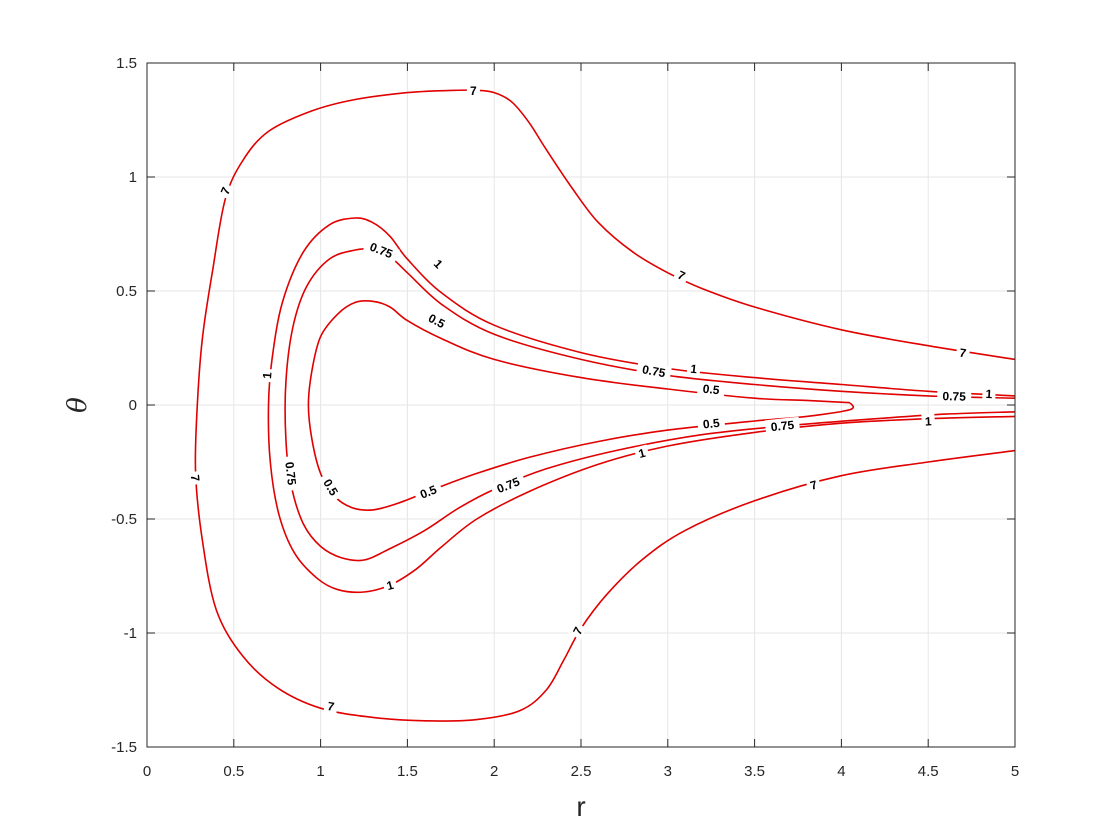 This screenshot has height=840, width=1120. What do you see at coordinates (78, 405) in the screenshot?
I see `y-axis-label: θ` at bounding box center [78, 405].